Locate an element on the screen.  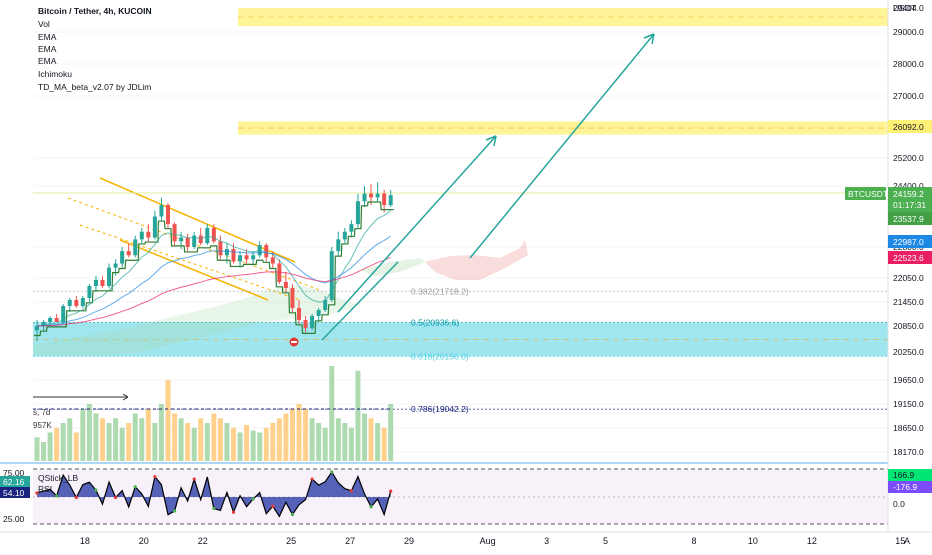
price-tick-label: 28000.0 is located at coordinates (908, 64).